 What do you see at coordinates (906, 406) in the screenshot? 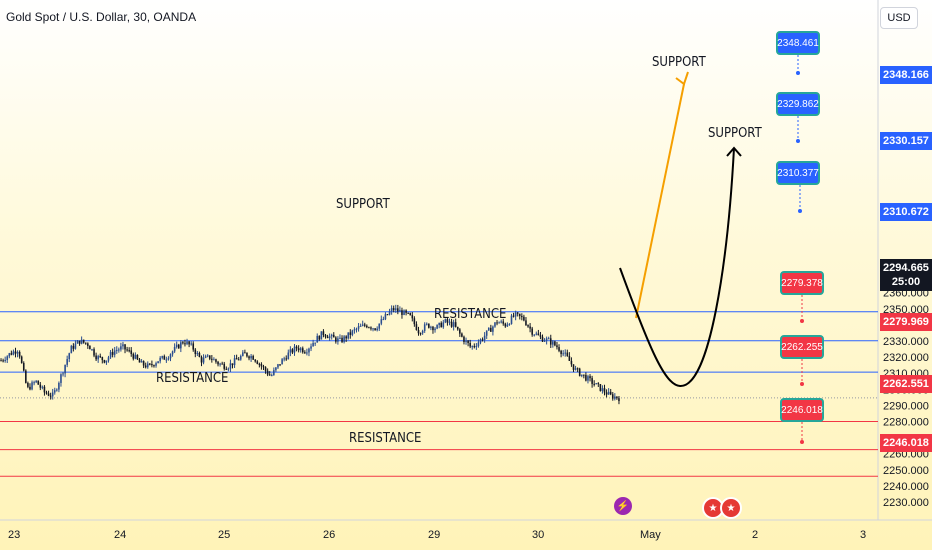
I see `y-tick-label: 2290.000` at bounding box center [906, 406].